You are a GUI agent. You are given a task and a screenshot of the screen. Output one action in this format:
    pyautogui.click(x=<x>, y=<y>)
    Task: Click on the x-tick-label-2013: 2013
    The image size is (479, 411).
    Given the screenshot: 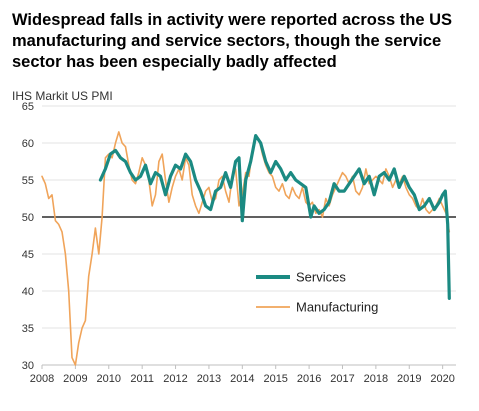 What is the action you would take?
    pyautogui.click(x=209, y=379)
    